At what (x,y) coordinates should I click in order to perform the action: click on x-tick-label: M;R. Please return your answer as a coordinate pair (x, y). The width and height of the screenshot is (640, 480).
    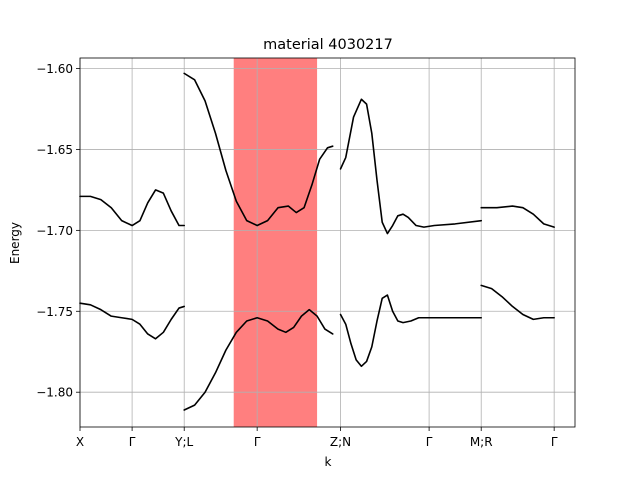
    Looking at the image, I should click on (481, 442).